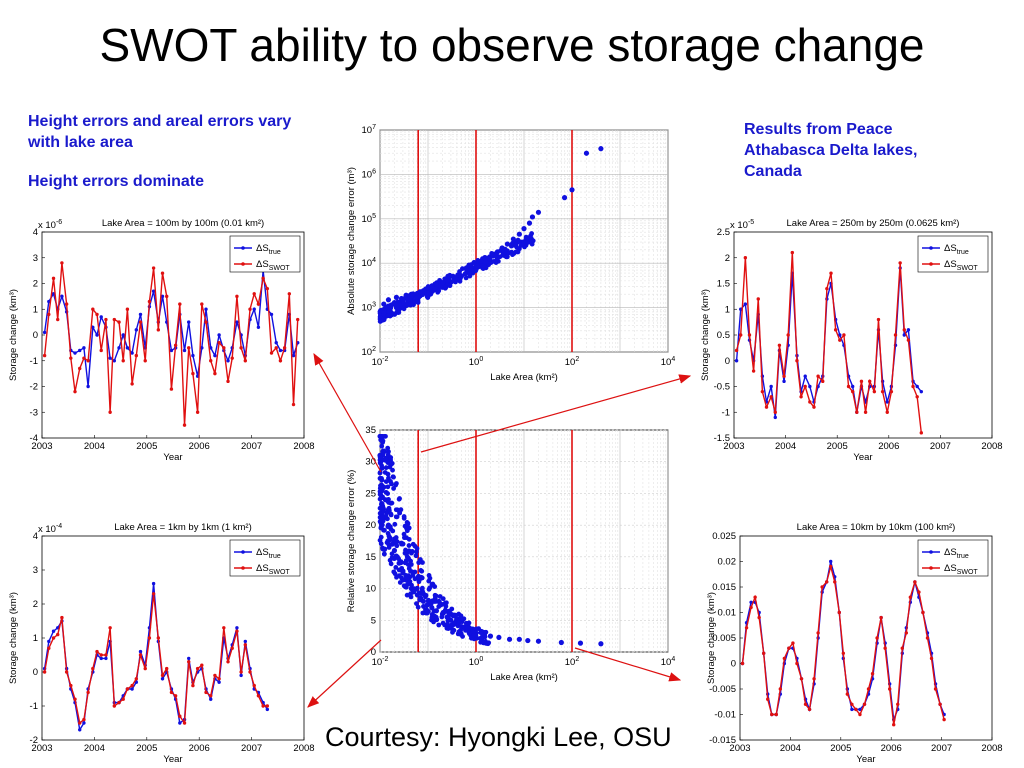  What do you see at coordinates (50, 225) in the screenshot?
I see `y-exponent-label: x 10-6` at bounding box center [50, 225].